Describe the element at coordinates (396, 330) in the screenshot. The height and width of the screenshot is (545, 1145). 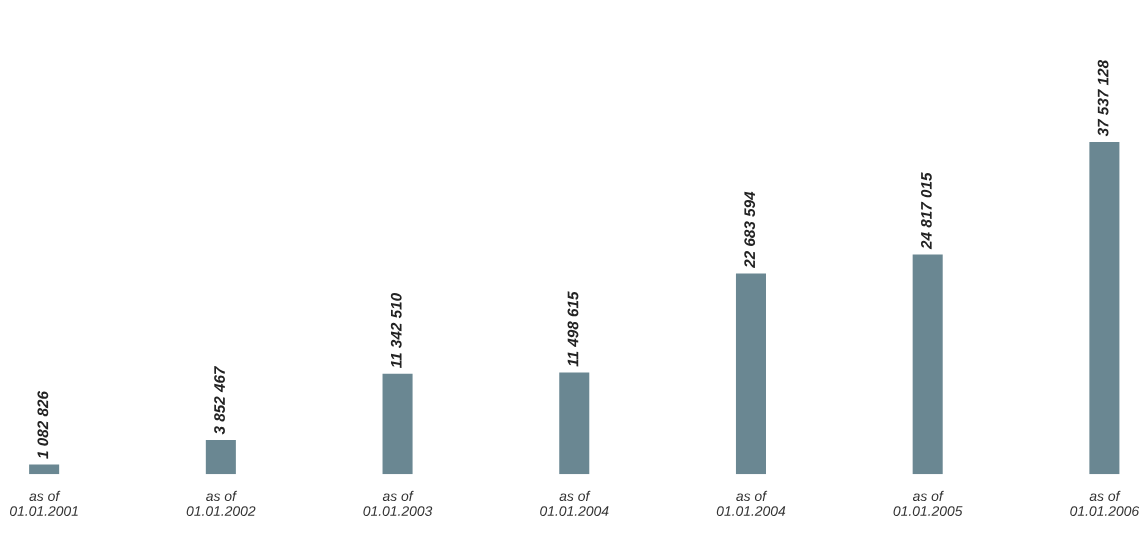
I see `data-label: 11 342 510` at that location.